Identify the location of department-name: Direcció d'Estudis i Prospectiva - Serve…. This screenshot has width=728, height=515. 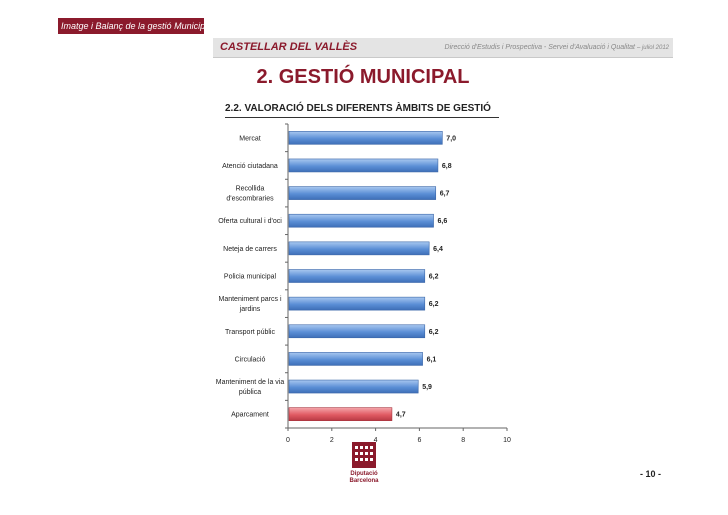
(540, 47).